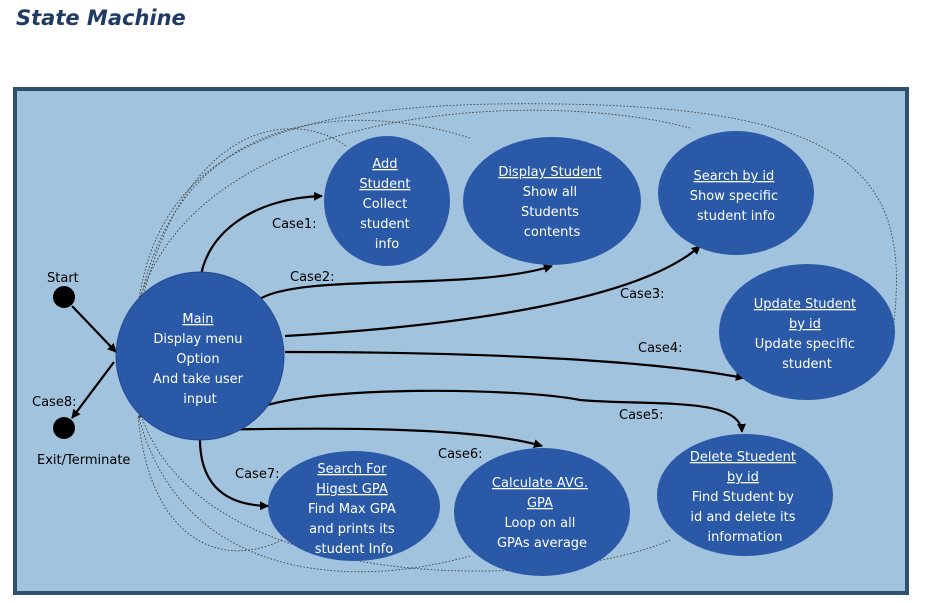 This screenshot has height=603, width=927. What do you see at coordinates (460, 454) in the screenshot?
I see `case6-label: Case6:` at bounding box center [460, 454].